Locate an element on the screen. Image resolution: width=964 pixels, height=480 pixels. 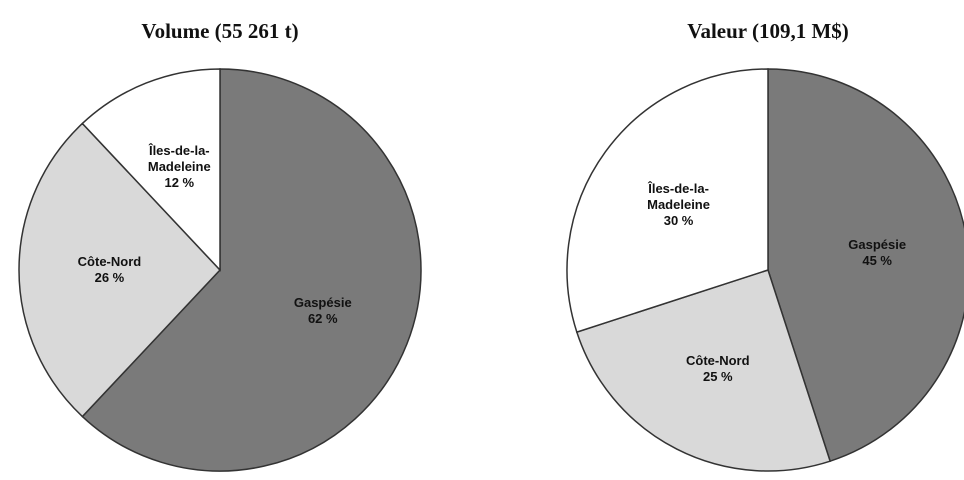
slice-label: Îles-de-la-Madeleine 12 % is located at coordinates (179, 167).